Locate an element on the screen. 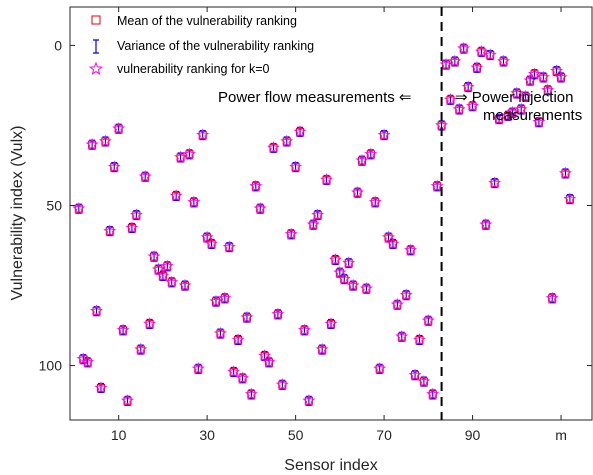  x-tick-label: 90 is located at coordinates (473, 435).